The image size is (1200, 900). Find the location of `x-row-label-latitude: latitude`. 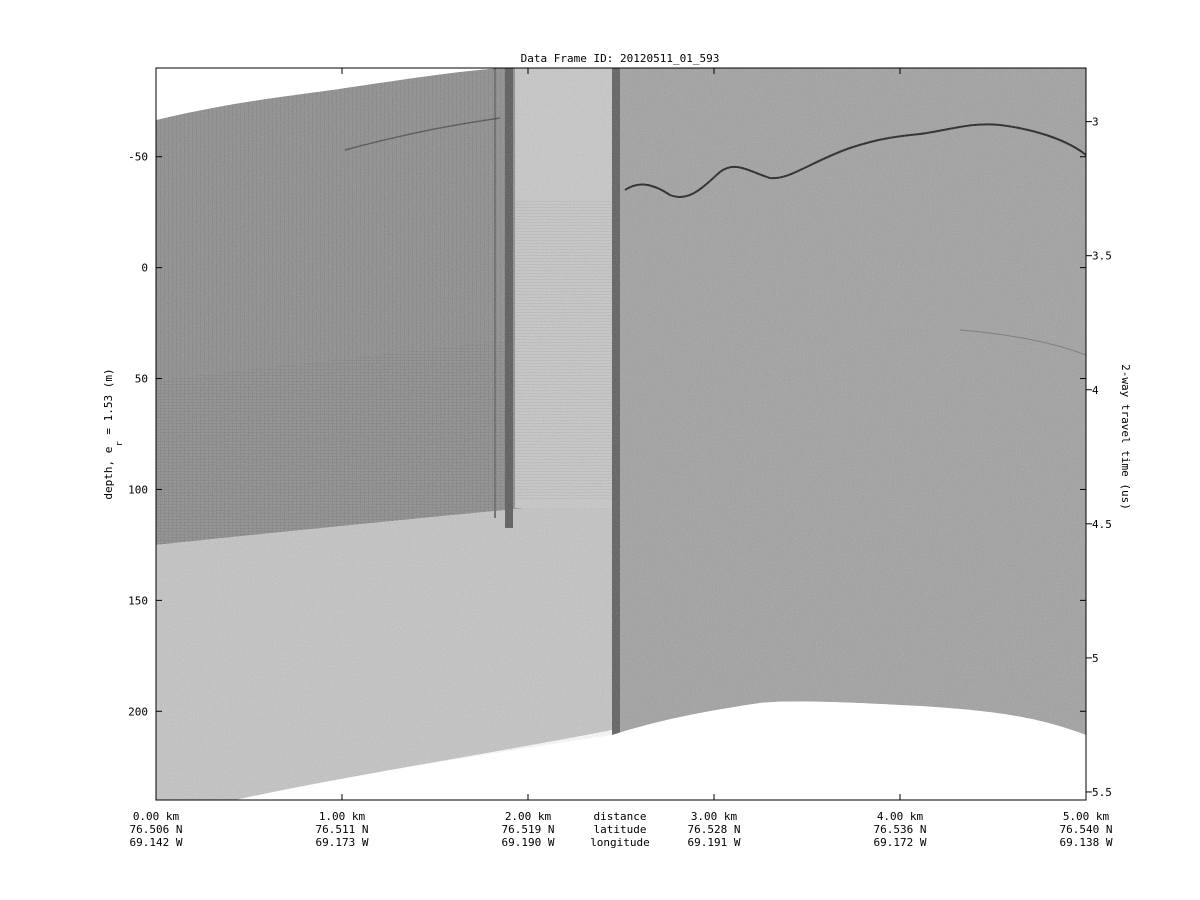

x-row-label-latitude: latitude is located at coordinates (620, 829).